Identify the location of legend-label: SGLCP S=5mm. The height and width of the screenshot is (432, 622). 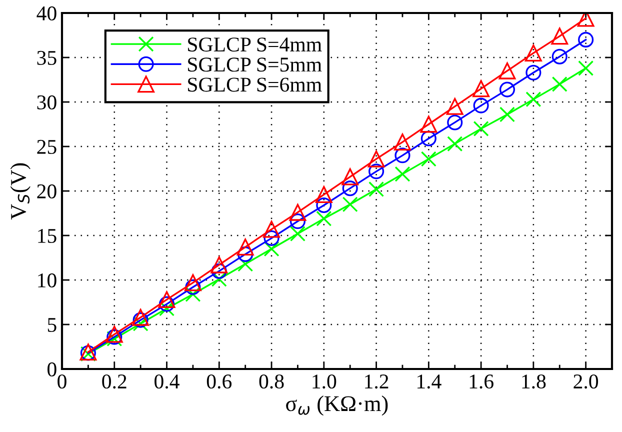
(255, 65).